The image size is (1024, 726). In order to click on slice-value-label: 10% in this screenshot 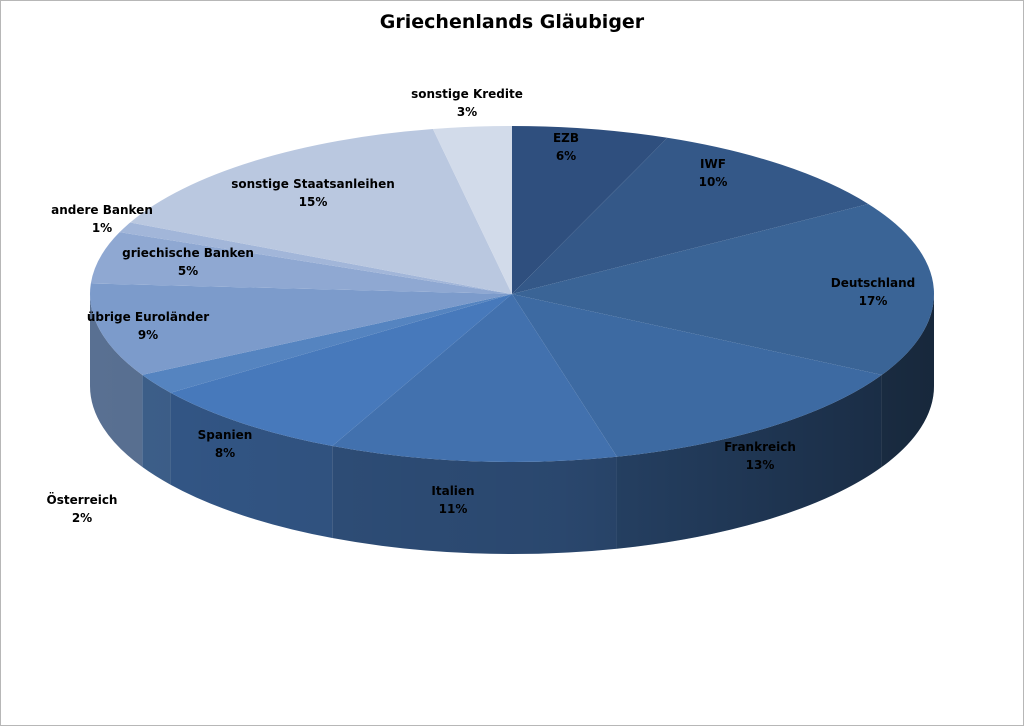, I will do `click(713, 182)`.